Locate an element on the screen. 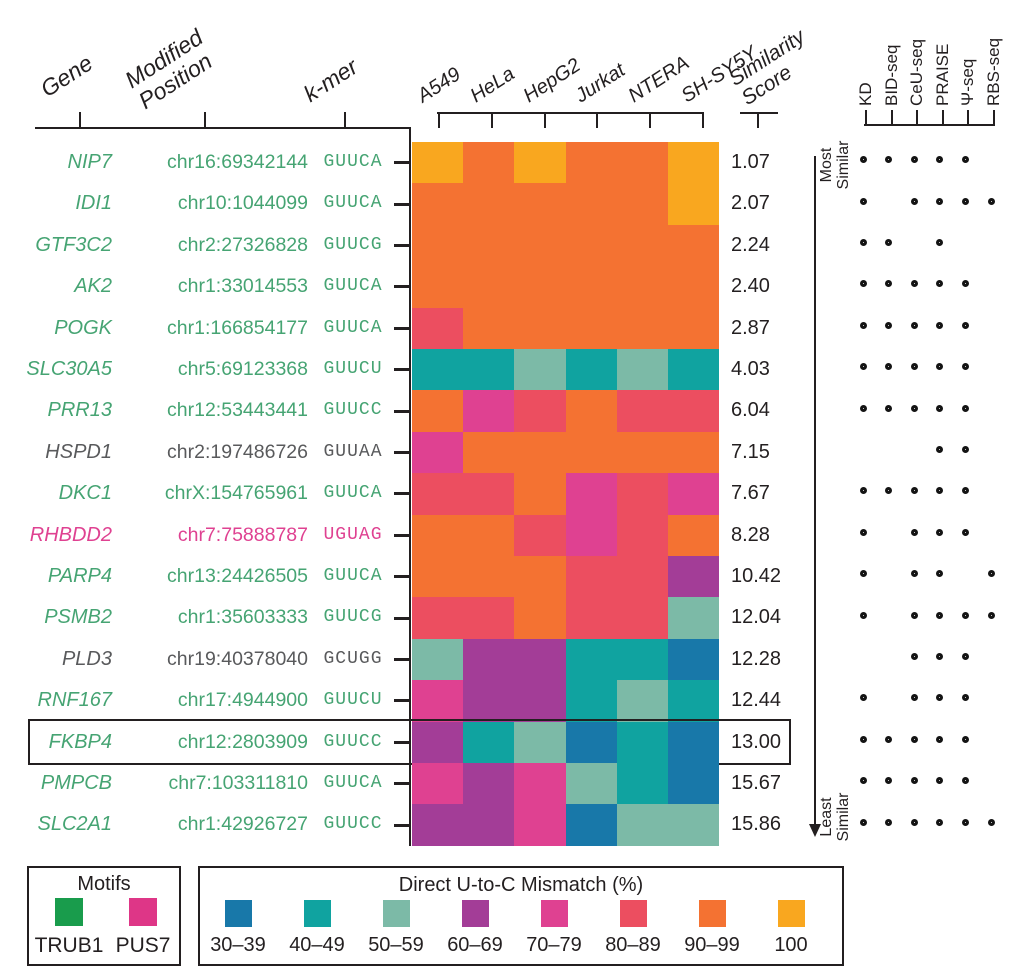 The width and height of the screenshot is (1024, 978). similarity-score: 7.67 is located at coordinates (750, 493).